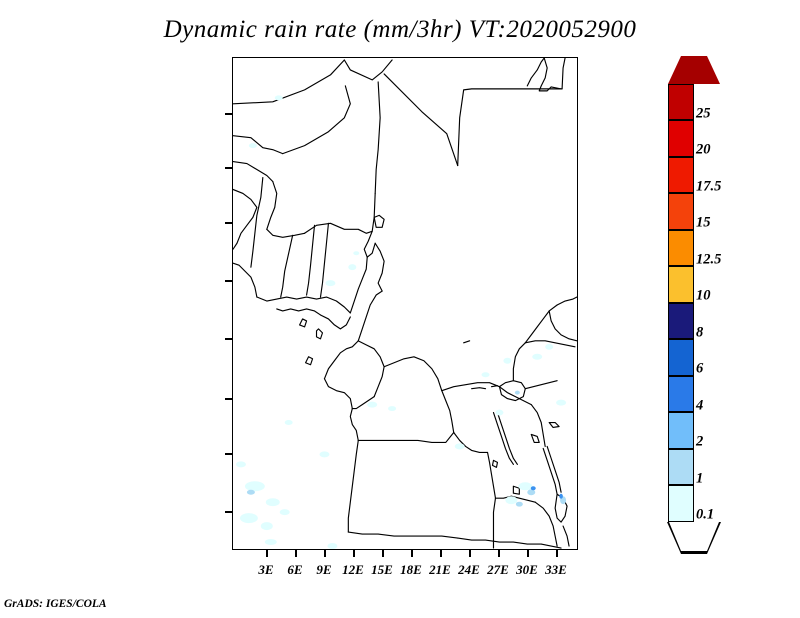 The height and width of the screenshot is (618, 800). Describe the element at coordinates (556, 569) in the screenshot. I see `x-tick-label-33E: 33E` at that location.